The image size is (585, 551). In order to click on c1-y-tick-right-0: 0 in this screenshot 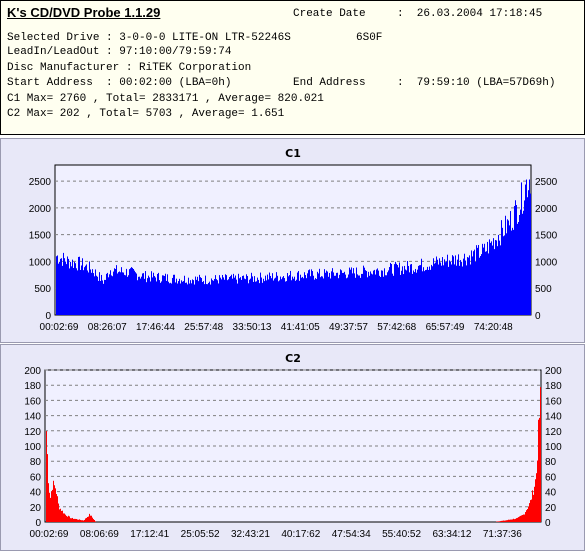, I will do `click(538, 316)`.